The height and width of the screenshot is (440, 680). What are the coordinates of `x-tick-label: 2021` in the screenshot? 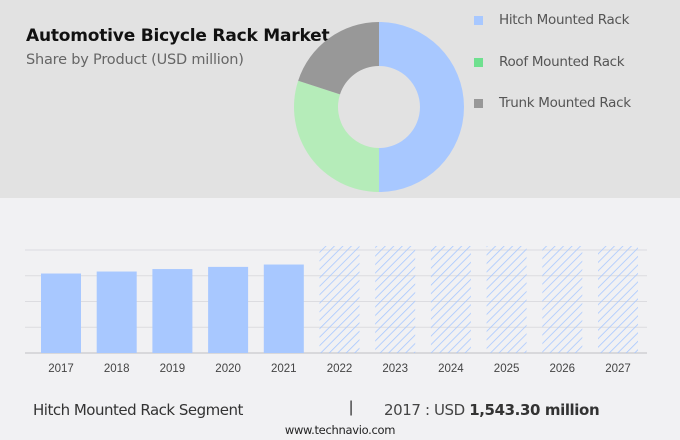 It's located at (284, 369).